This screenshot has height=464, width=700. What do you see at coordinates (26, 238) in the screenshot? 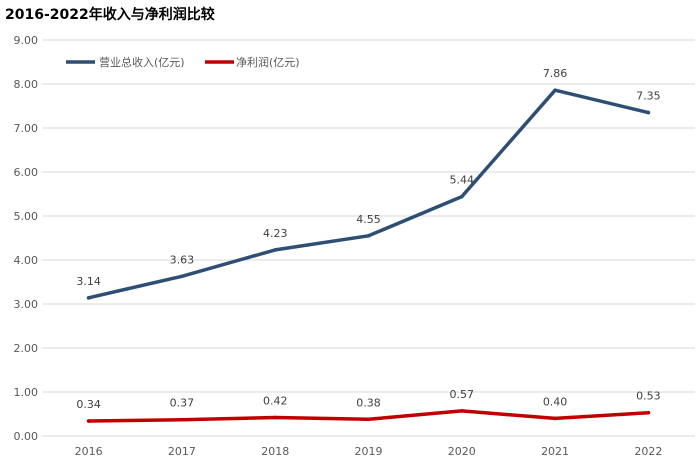
I see `y-axis-ticks: 0.00 1.00 2.00 3.00 4.00 5.00 6.00 7.00 8.00 9.00` at bounding box center [26, 238].